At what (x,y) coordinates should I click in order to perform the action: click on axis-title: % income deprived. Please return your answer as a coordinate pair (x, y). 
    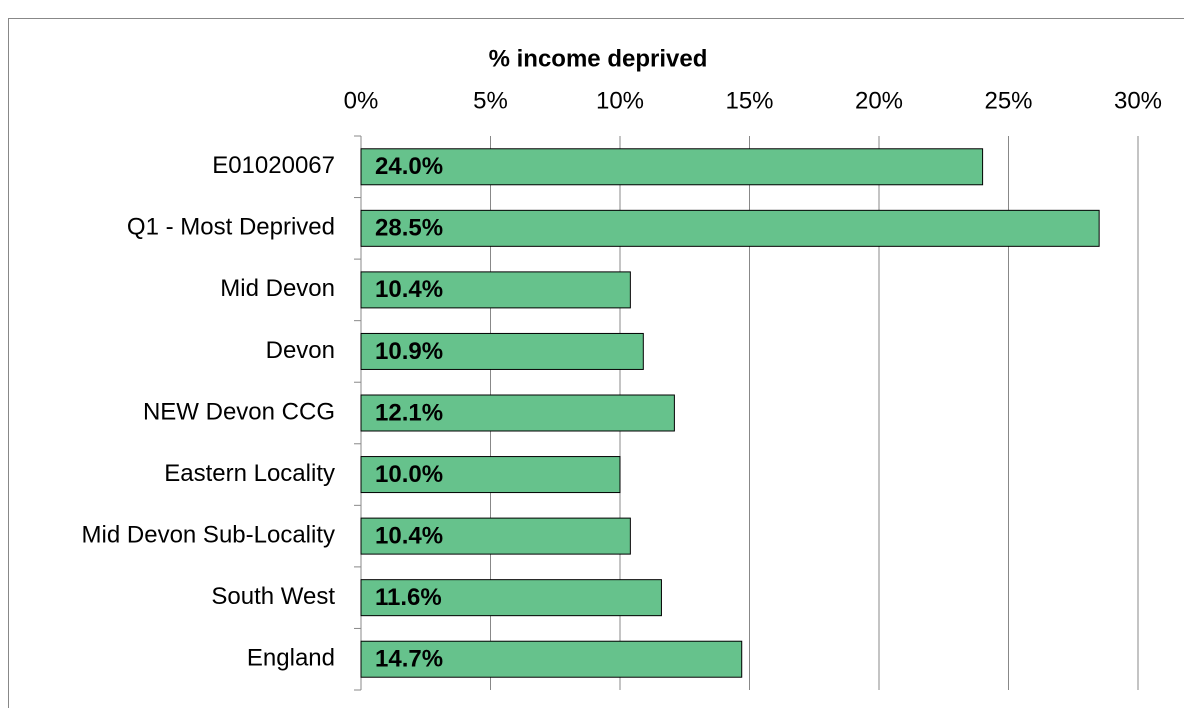
    Looking at the image, I should click on (598, 58).